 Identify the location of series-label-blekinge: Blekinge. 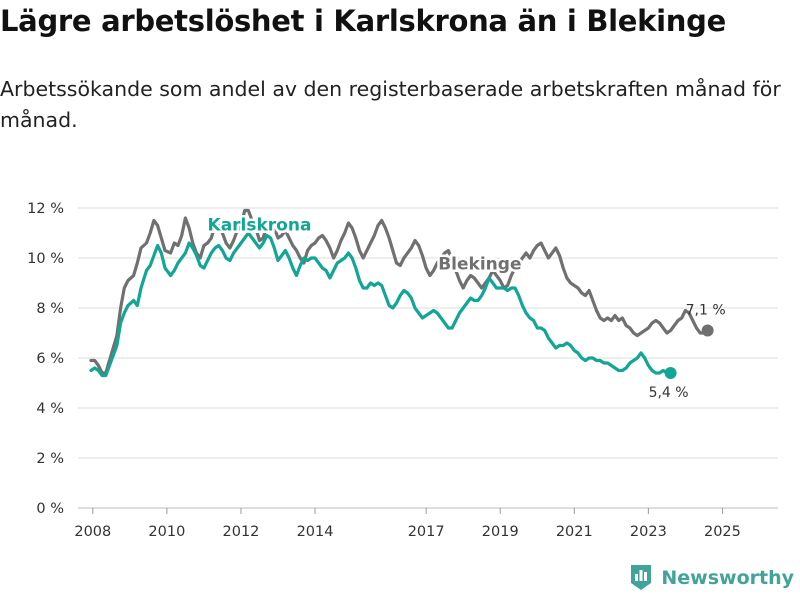
(479, 264).